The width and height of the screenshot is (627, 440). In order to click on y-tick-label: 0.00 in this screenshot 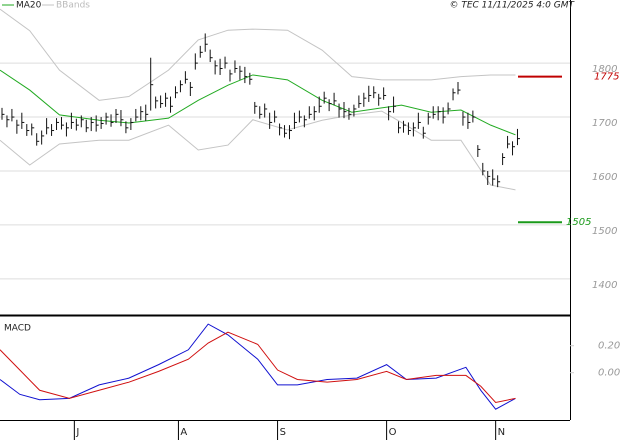, I will do `click(609, 373)`.